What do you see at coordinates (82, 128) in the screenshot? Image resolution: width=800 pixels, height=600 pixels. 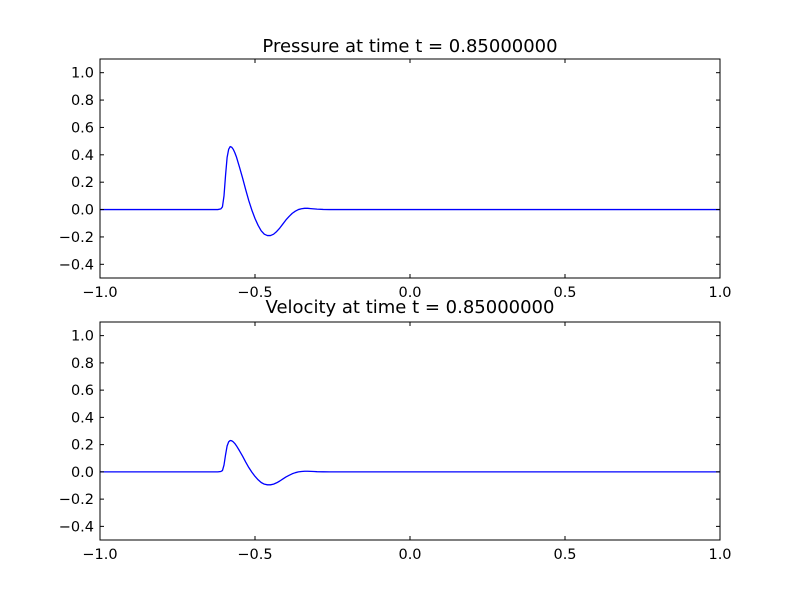 I see `pressure-ytick-label: 0.6` at bounding box center [82, 128].